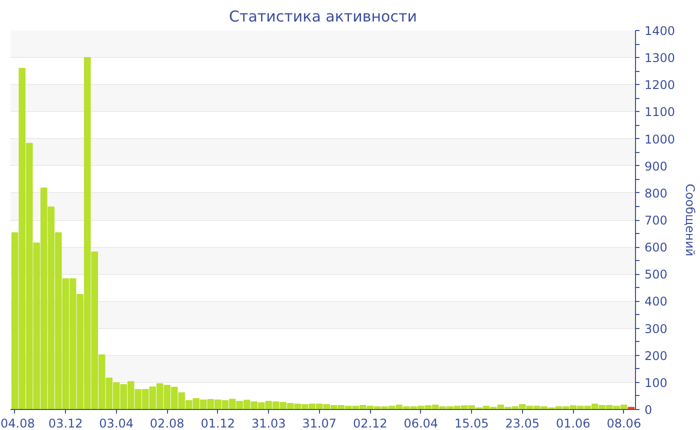 Image resolution: width=700 pixels, height=430 pixels. Describe the element at coordinates (323, 17) in the screenshot. I see `chart-title: Статистика активности` at that location.